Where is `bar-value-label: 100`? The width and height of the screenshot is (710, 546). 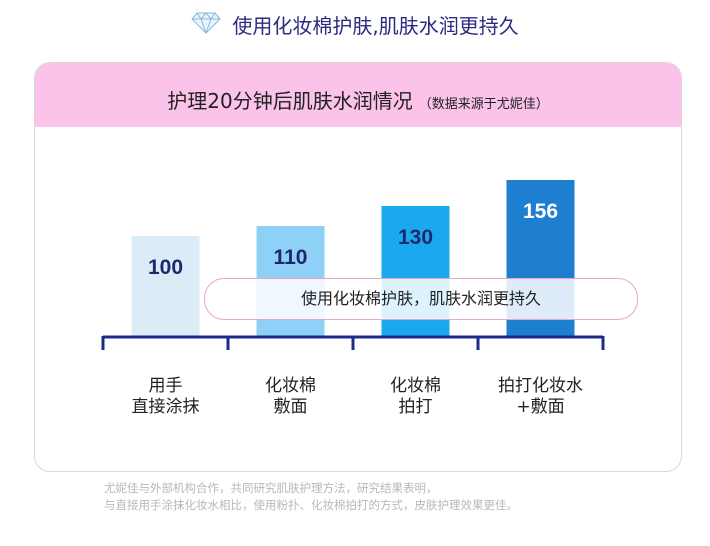 bar-value-label: 100 is located at coordinates (165, 267).